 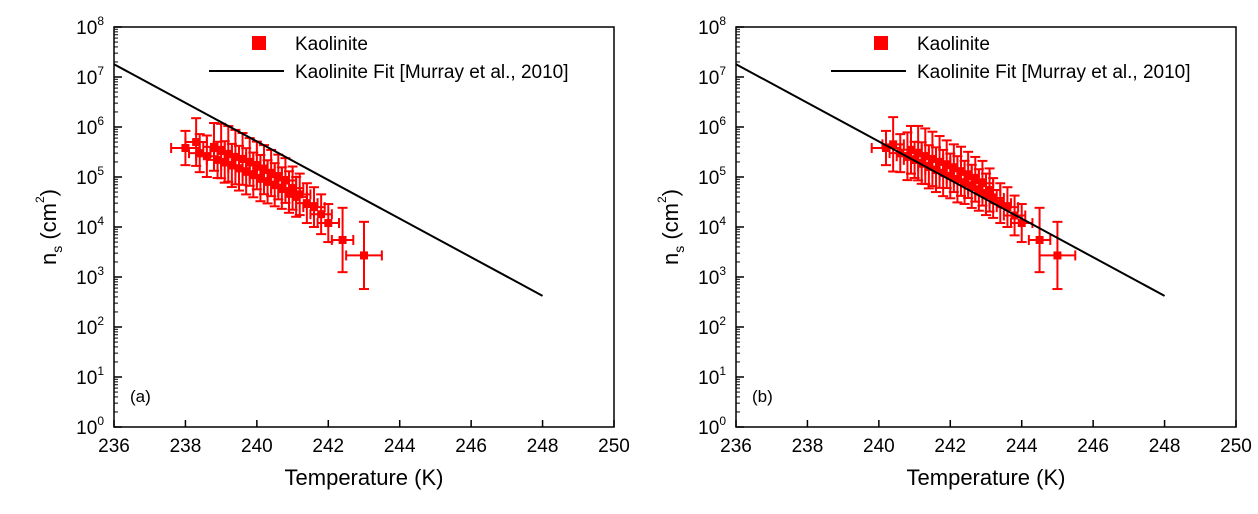 I want to click on panel-label: (a), so click(x=140, y=396).